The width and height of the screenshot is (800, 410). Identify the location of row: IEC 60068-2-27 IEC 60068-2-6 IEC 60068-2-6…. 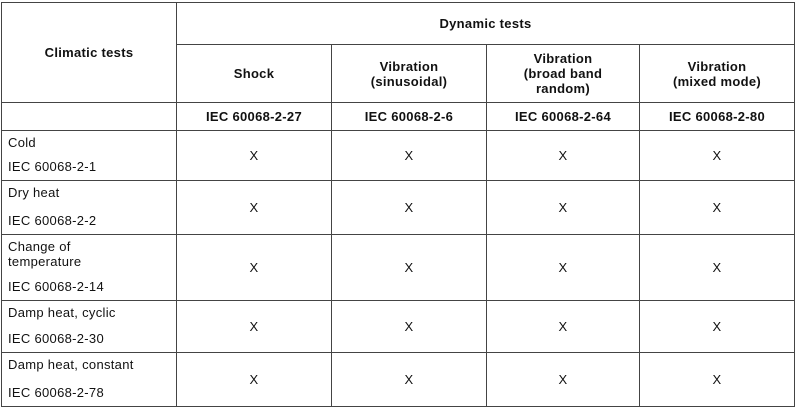
(398, 116).